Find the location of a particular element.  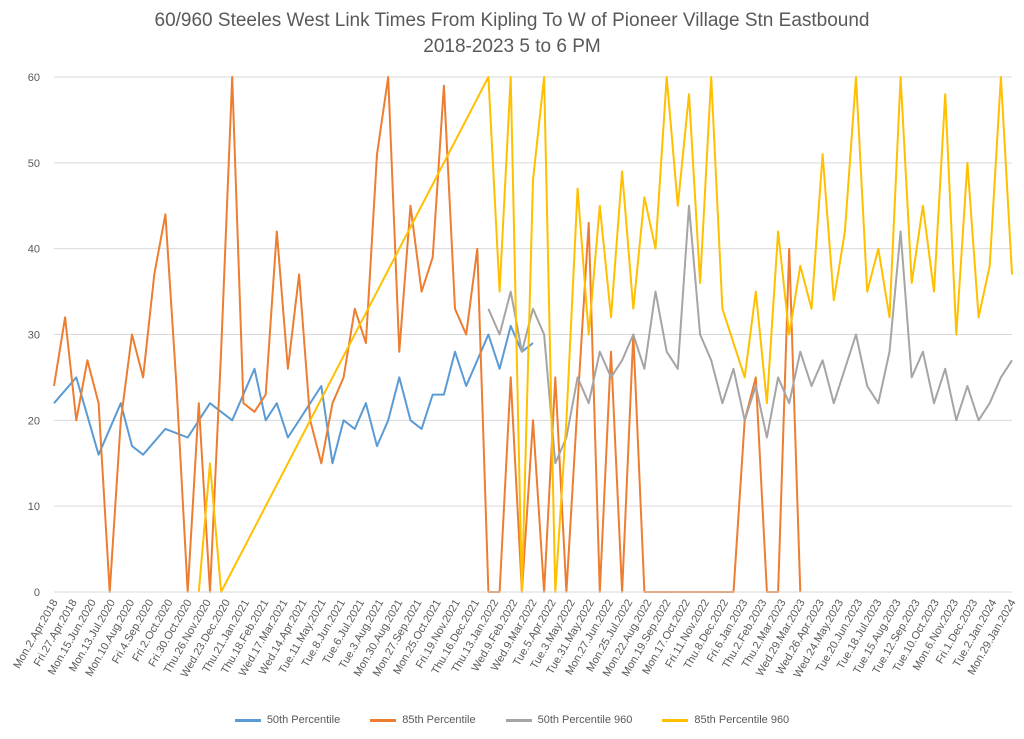

y-axis-ticks: 0 10 20 30 40 50 60 is located at coordinates (34, 335).